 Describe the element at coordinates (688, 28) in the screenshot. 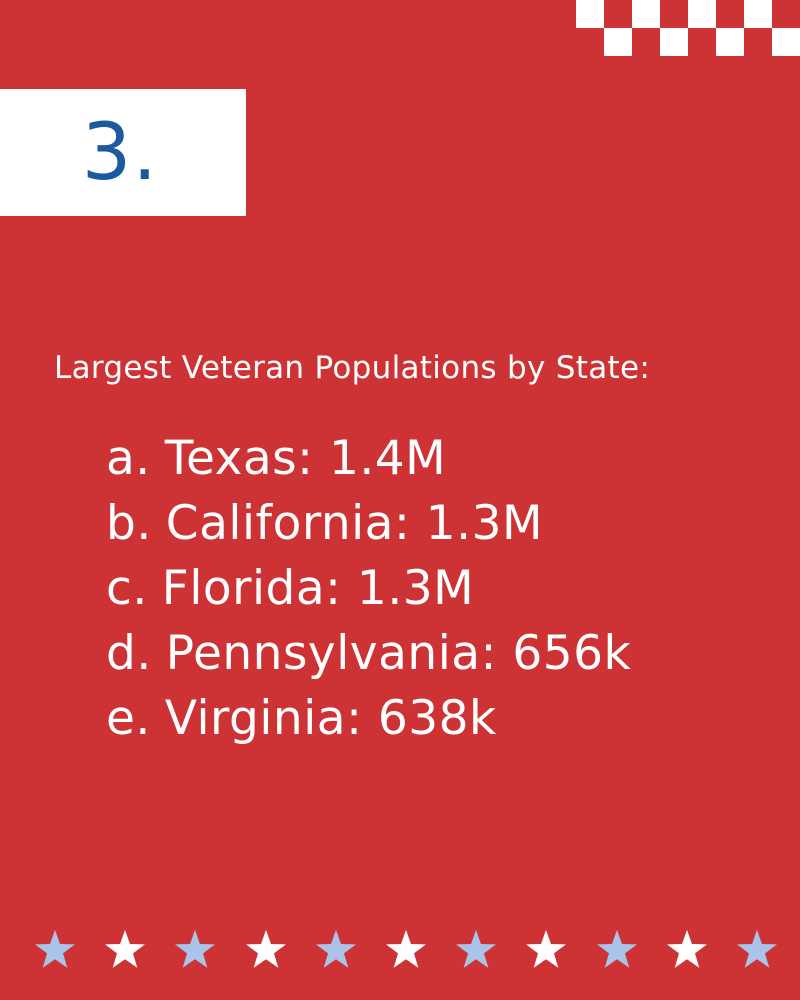

I see `checkerboard-pattern` at that location.